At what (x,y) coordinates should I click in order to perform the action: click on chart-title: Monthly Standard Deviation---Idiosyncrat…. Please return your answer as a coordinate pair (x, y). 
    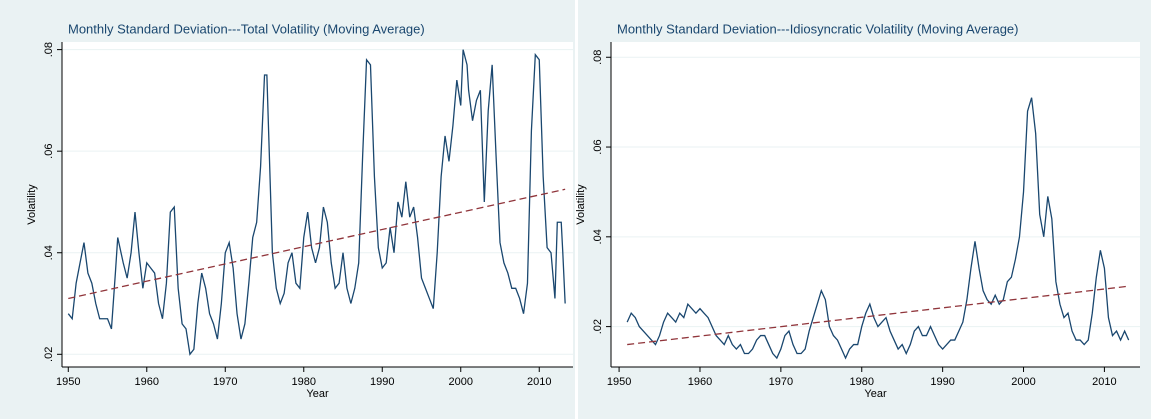
    Looking at the image, I should click on (818, 28).